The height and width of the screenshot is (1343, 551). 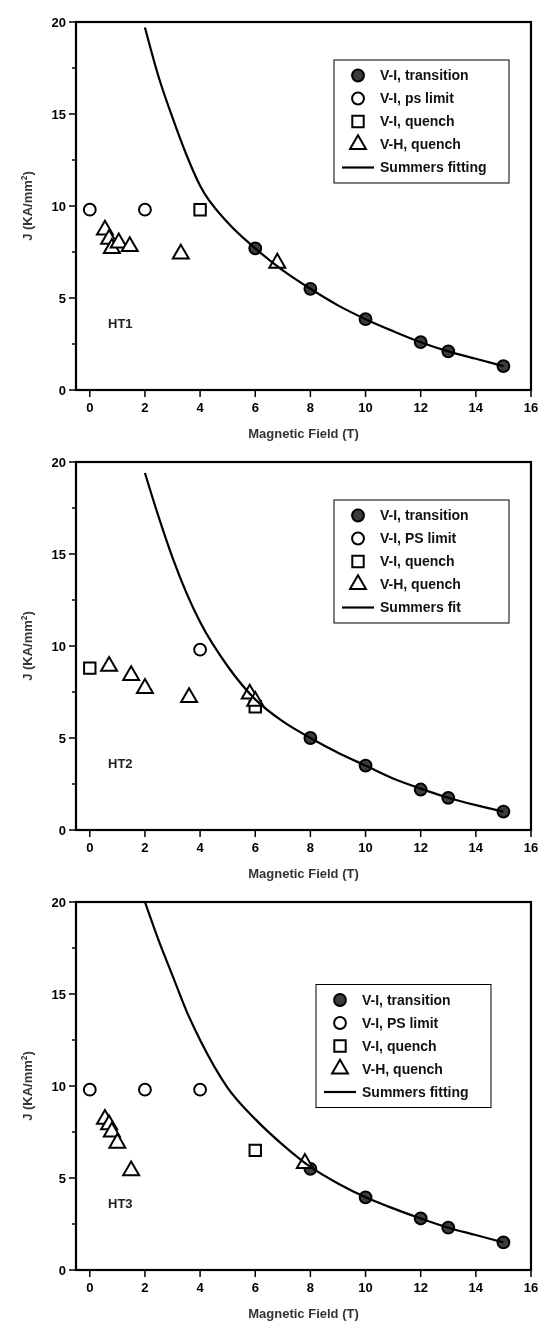 What do you see at coordinates (120, 323) in the screenshot?
I see `annotation: HT1` at bounding box center [120, 323].